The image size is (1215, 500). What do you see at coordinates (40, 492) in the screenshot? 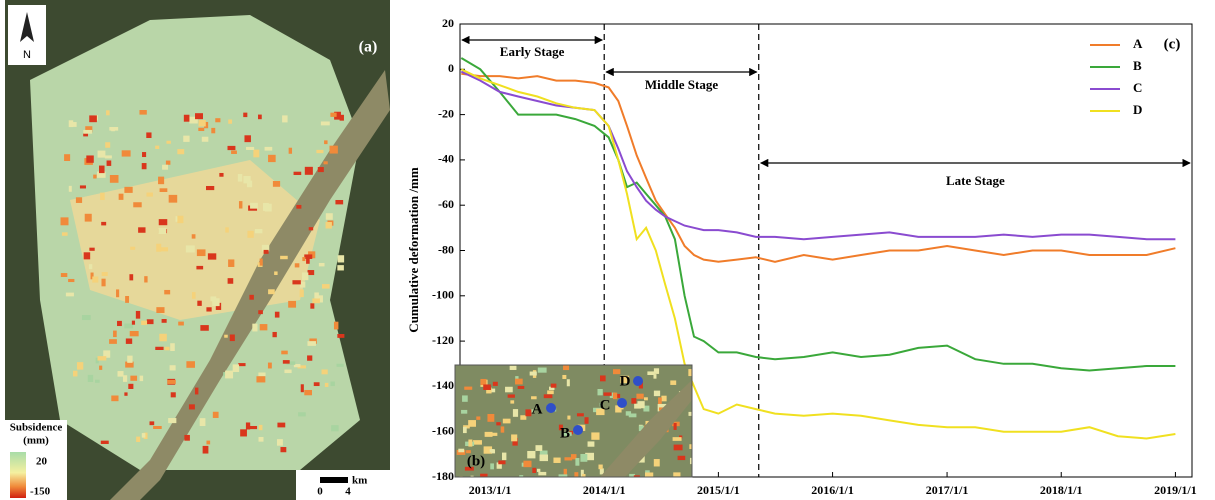
I see `legend-min: -150` at bounding box center [40, 492].